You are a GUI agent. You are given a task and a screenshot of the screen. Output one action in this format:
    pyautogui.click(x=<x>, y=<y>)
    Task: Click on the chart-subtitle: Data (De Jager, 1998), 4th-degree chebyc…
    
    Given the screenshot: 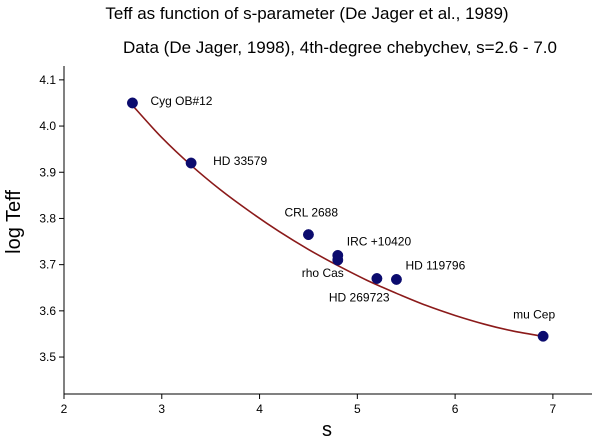 What is the action you would take?
    pyautogui.click(x=340, y=47)
    